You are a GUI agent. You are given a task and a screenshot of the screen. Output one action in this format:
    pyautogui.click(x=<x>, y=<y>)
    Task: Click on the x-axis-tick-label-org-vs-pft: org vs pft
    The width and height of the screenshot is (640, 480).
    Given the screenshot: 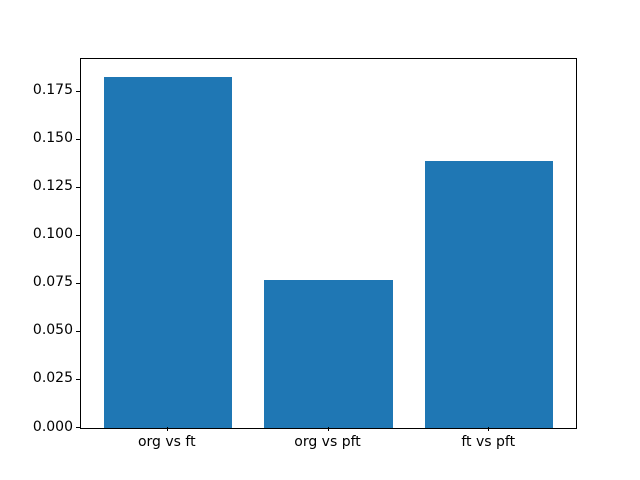 What is the action you would take?
    pyautogui.click(x=327, y=442)
    